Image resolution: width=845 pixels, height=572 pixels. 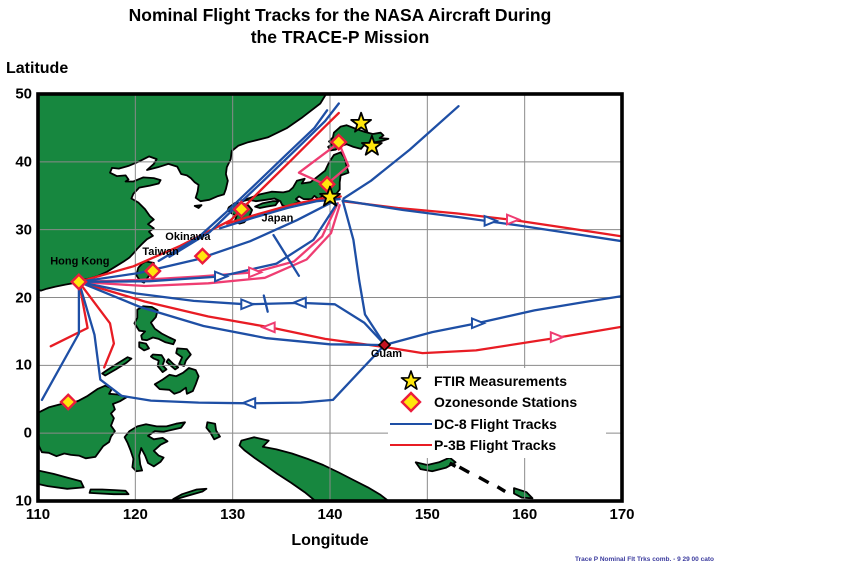 I want to click on land-mainland-asia, so click(x=182, y=193).